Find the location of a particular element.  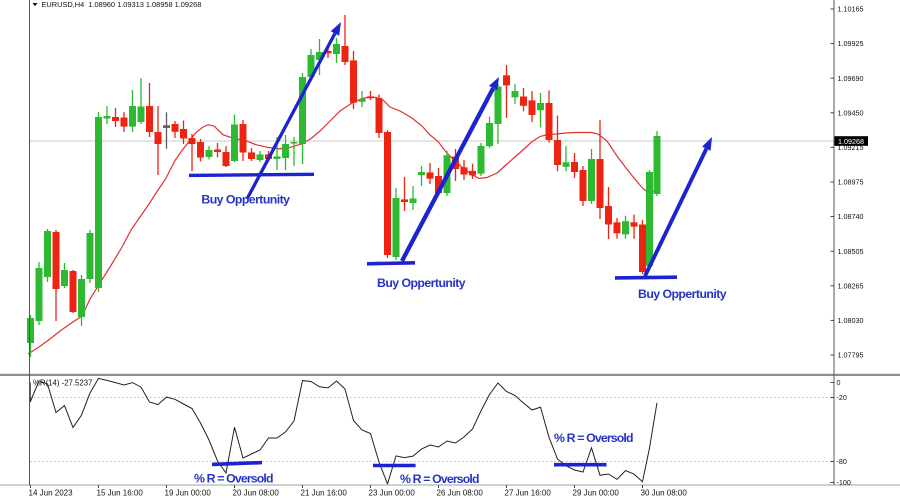

svg-text: -80 is located at coordinates (842, 461).